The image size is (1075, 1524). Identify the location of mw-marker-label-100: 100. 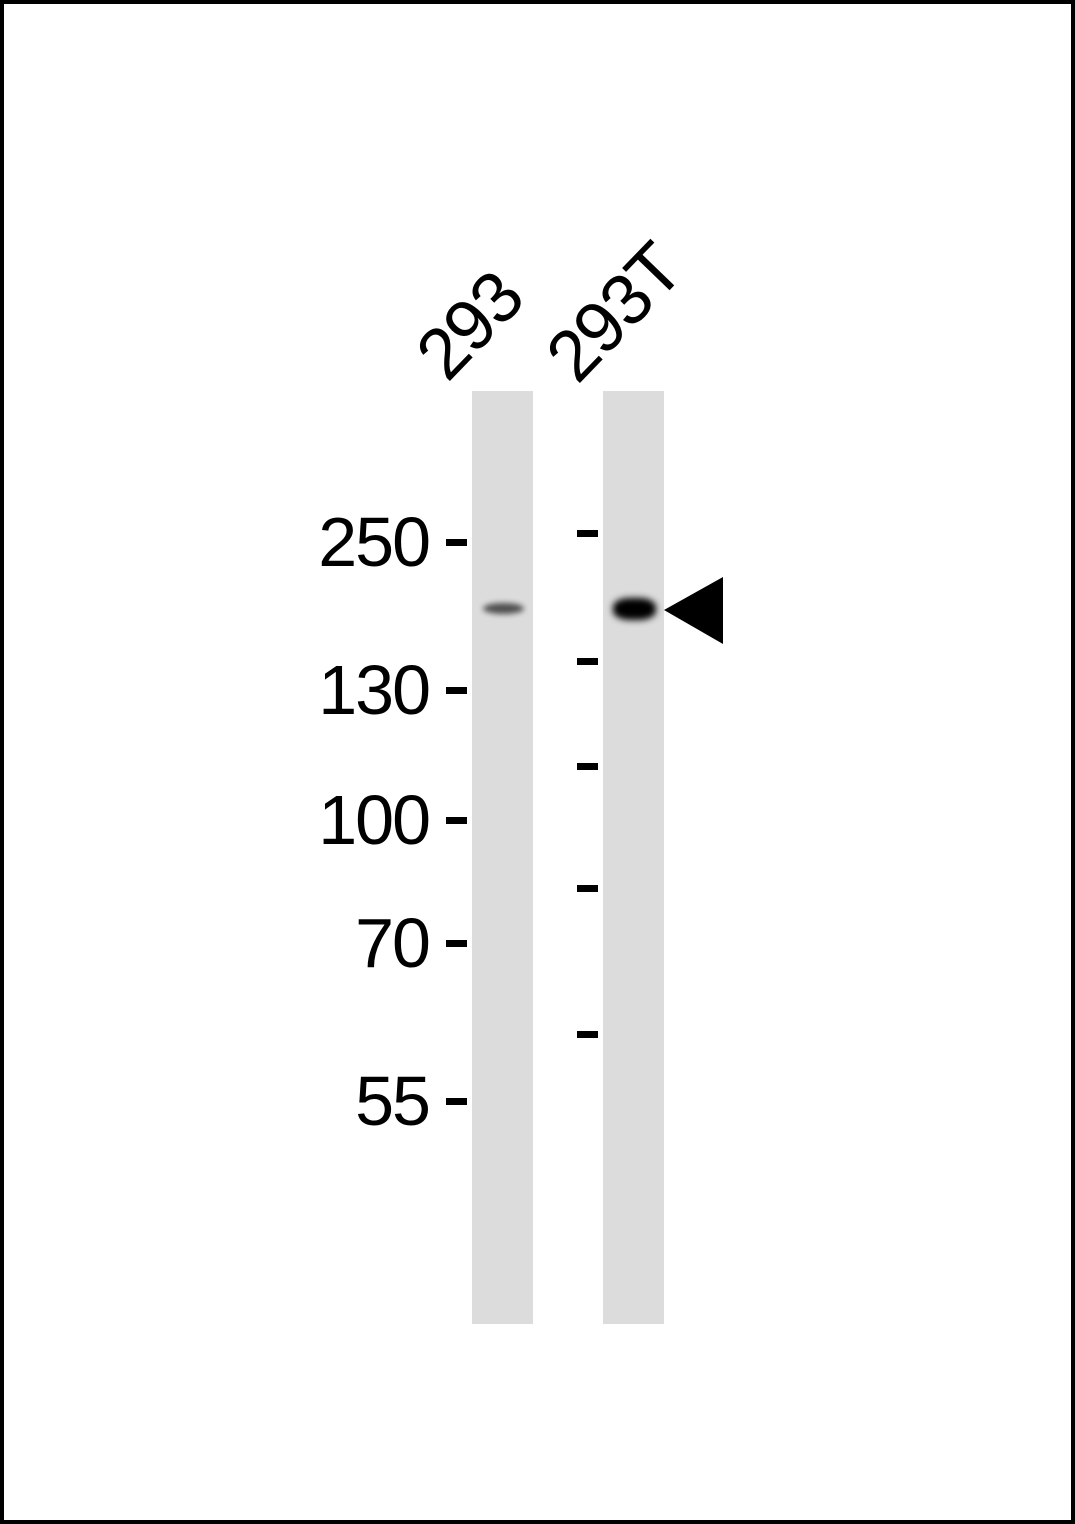
(374, 820).